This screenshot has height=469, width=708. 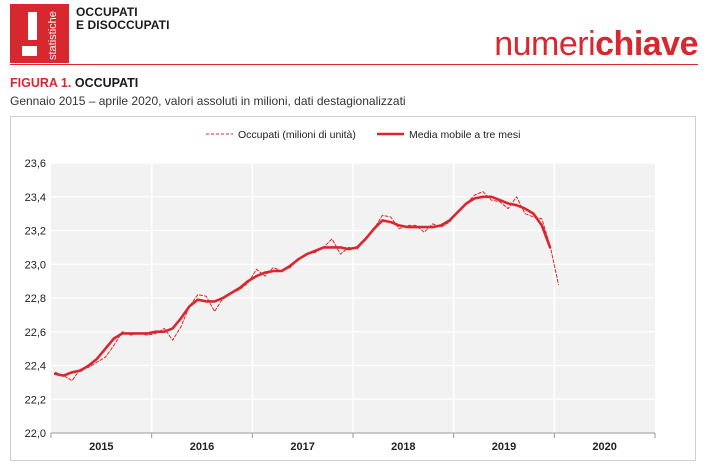 I want to click on header-divider, so click(x=354, y=64).